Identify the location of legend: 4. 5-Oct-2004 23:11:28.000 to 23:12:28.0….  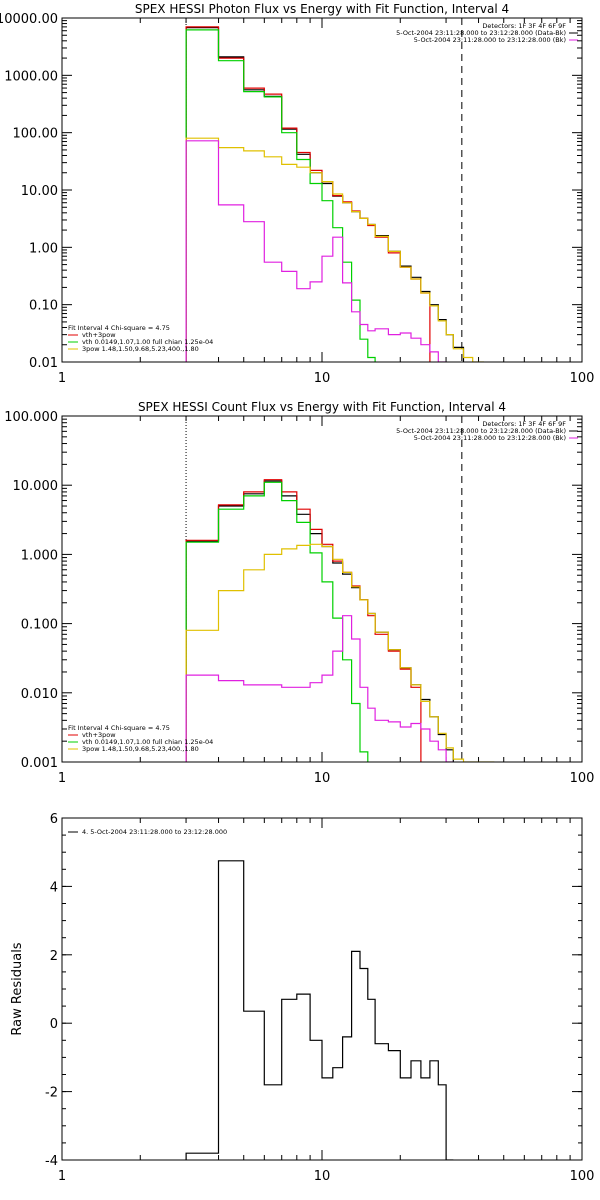
(147, 832).